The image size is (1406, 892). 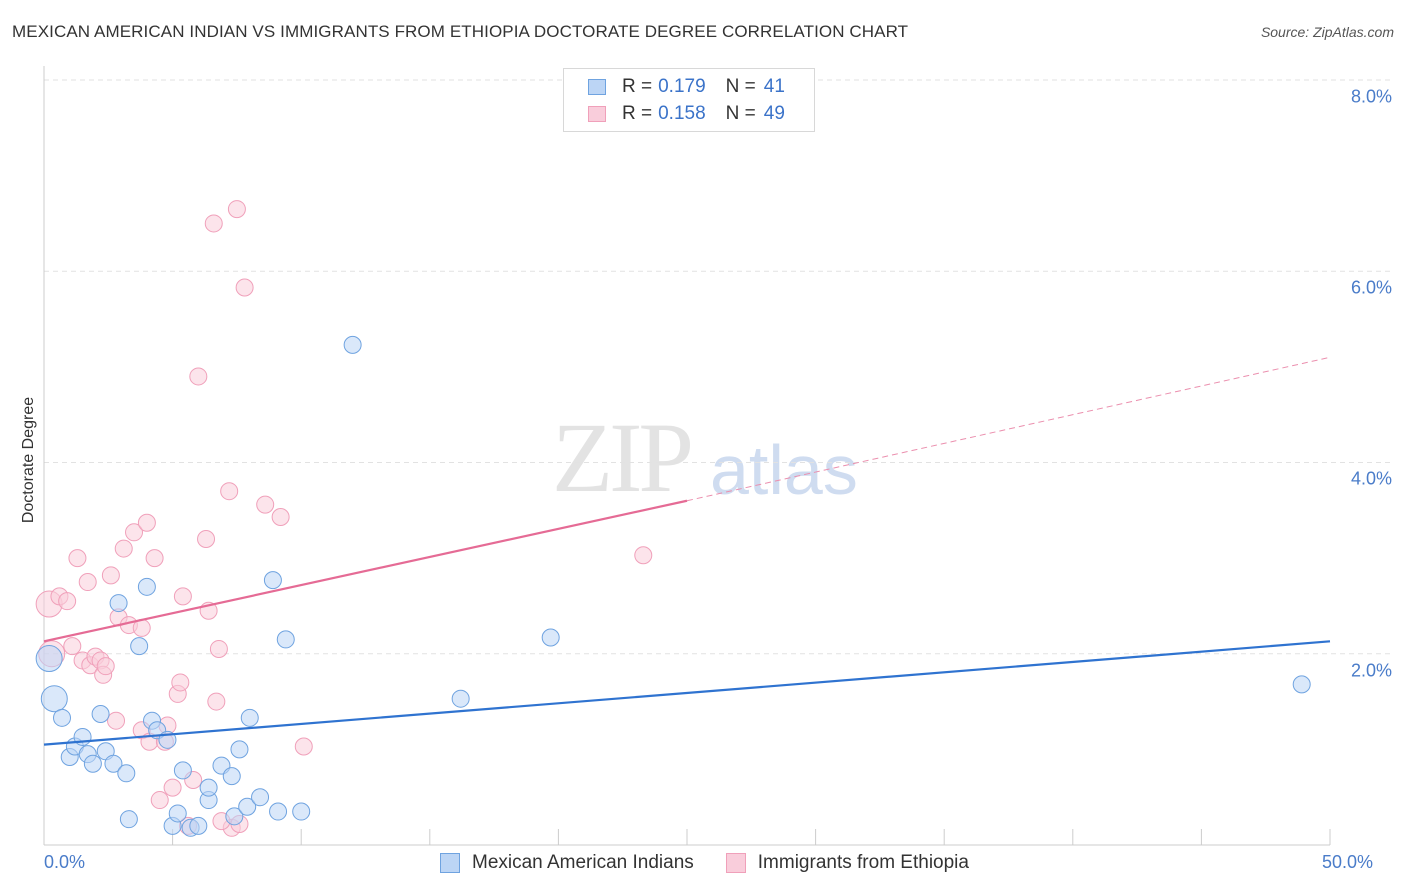 I want to click on legend-n-value: 49, so click(x=774, y=113).